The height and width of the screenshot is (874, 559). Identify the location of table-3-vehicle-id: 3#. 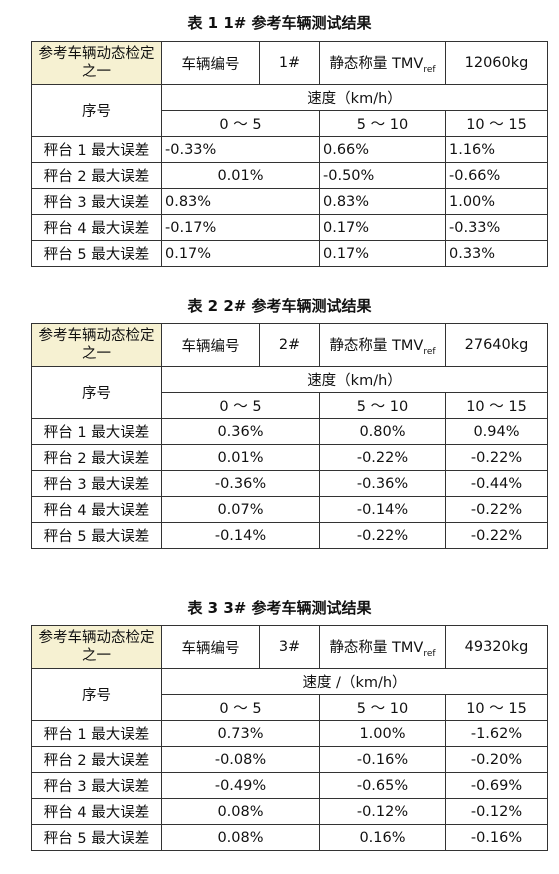
(289, 647).